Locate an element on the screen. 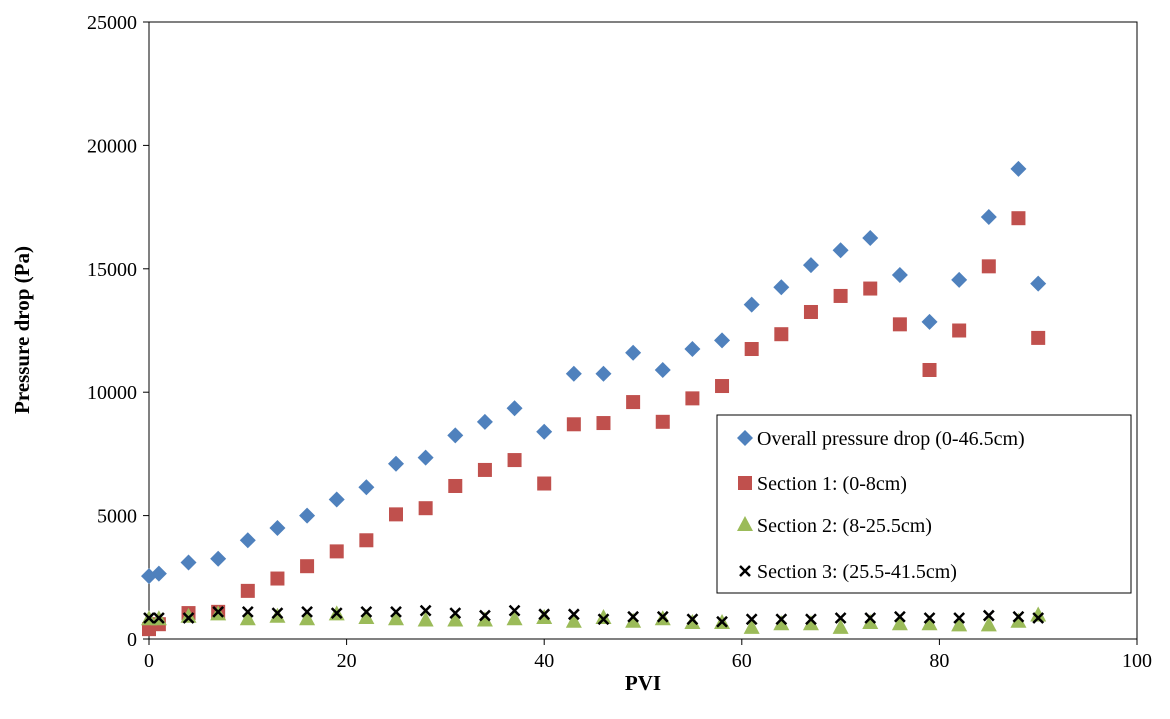 This screenshot has width=1170, height=719. legend-label-4: Section 3: (25.5-41.5cm) is located at coordinates (857, 572).